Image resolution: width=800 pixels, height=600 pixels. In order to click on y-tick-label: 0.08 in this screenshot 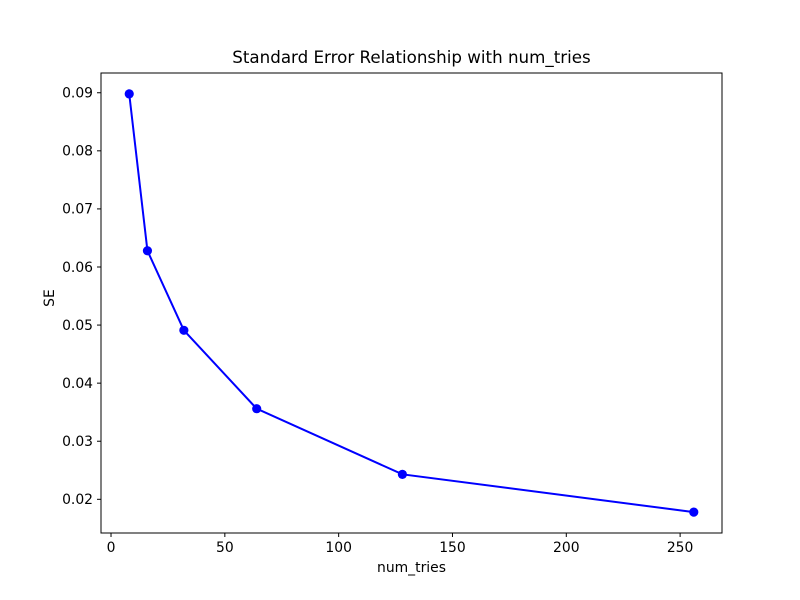, I will do `click(77, 152)`.